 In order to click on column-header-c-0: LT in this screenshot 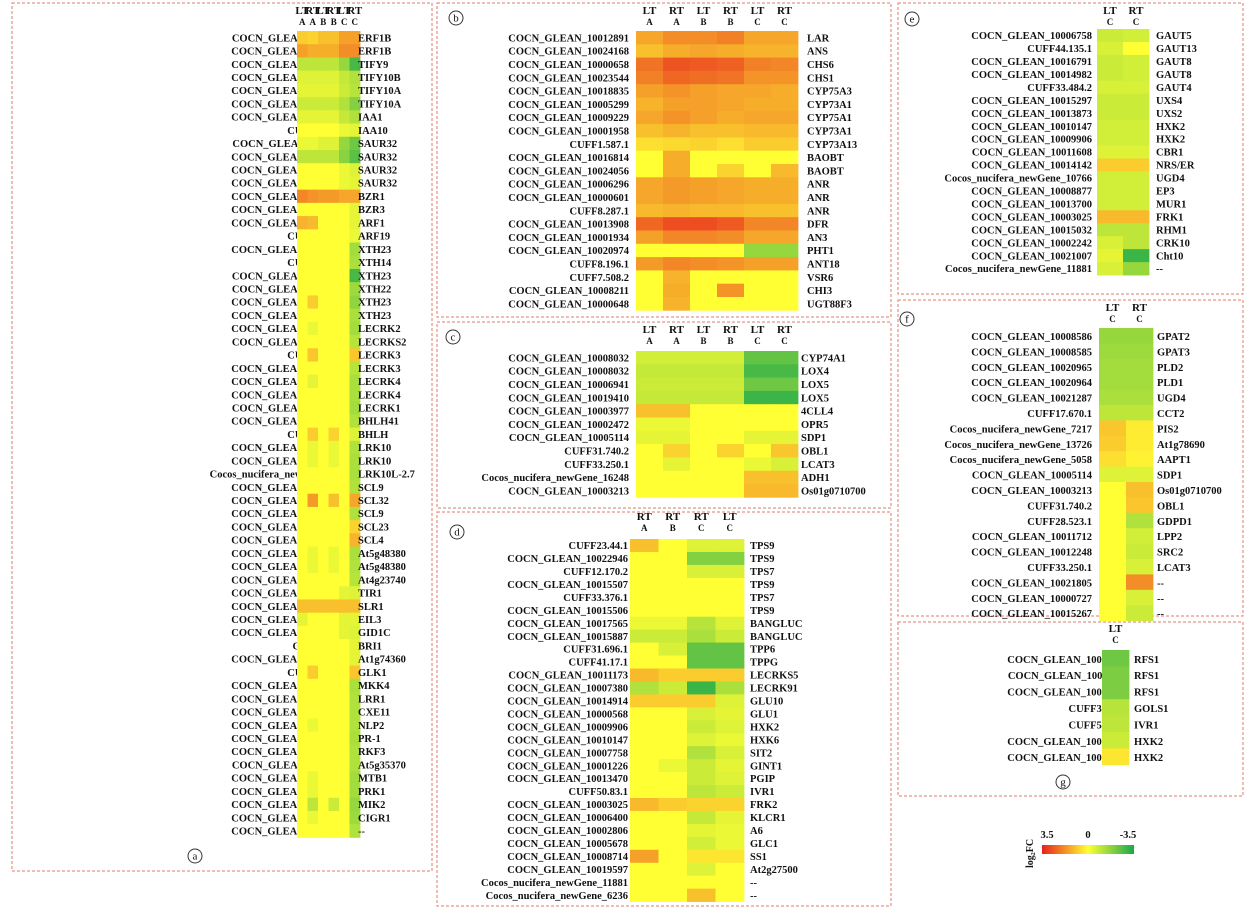, I will do `click(650, 330)`.